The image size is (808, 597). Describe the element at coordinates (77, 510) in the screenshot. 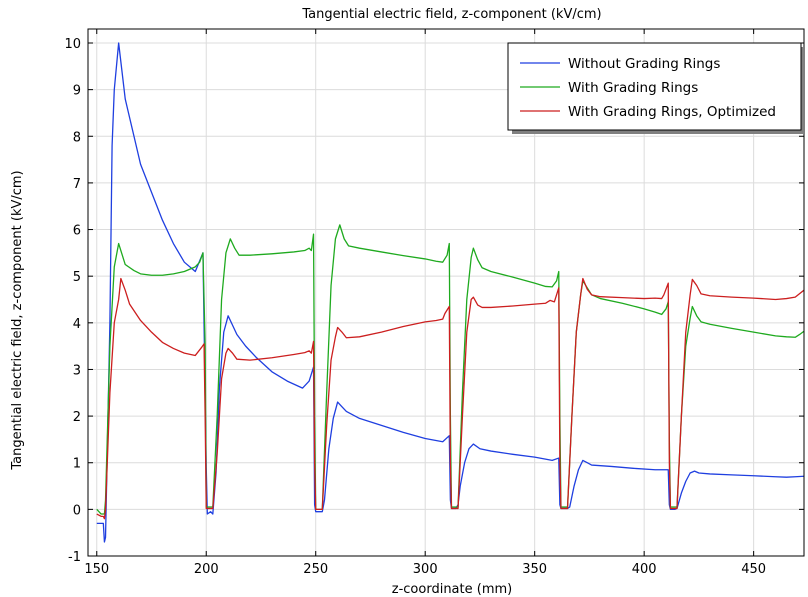

I see `y-tick-label: 0` at that location.